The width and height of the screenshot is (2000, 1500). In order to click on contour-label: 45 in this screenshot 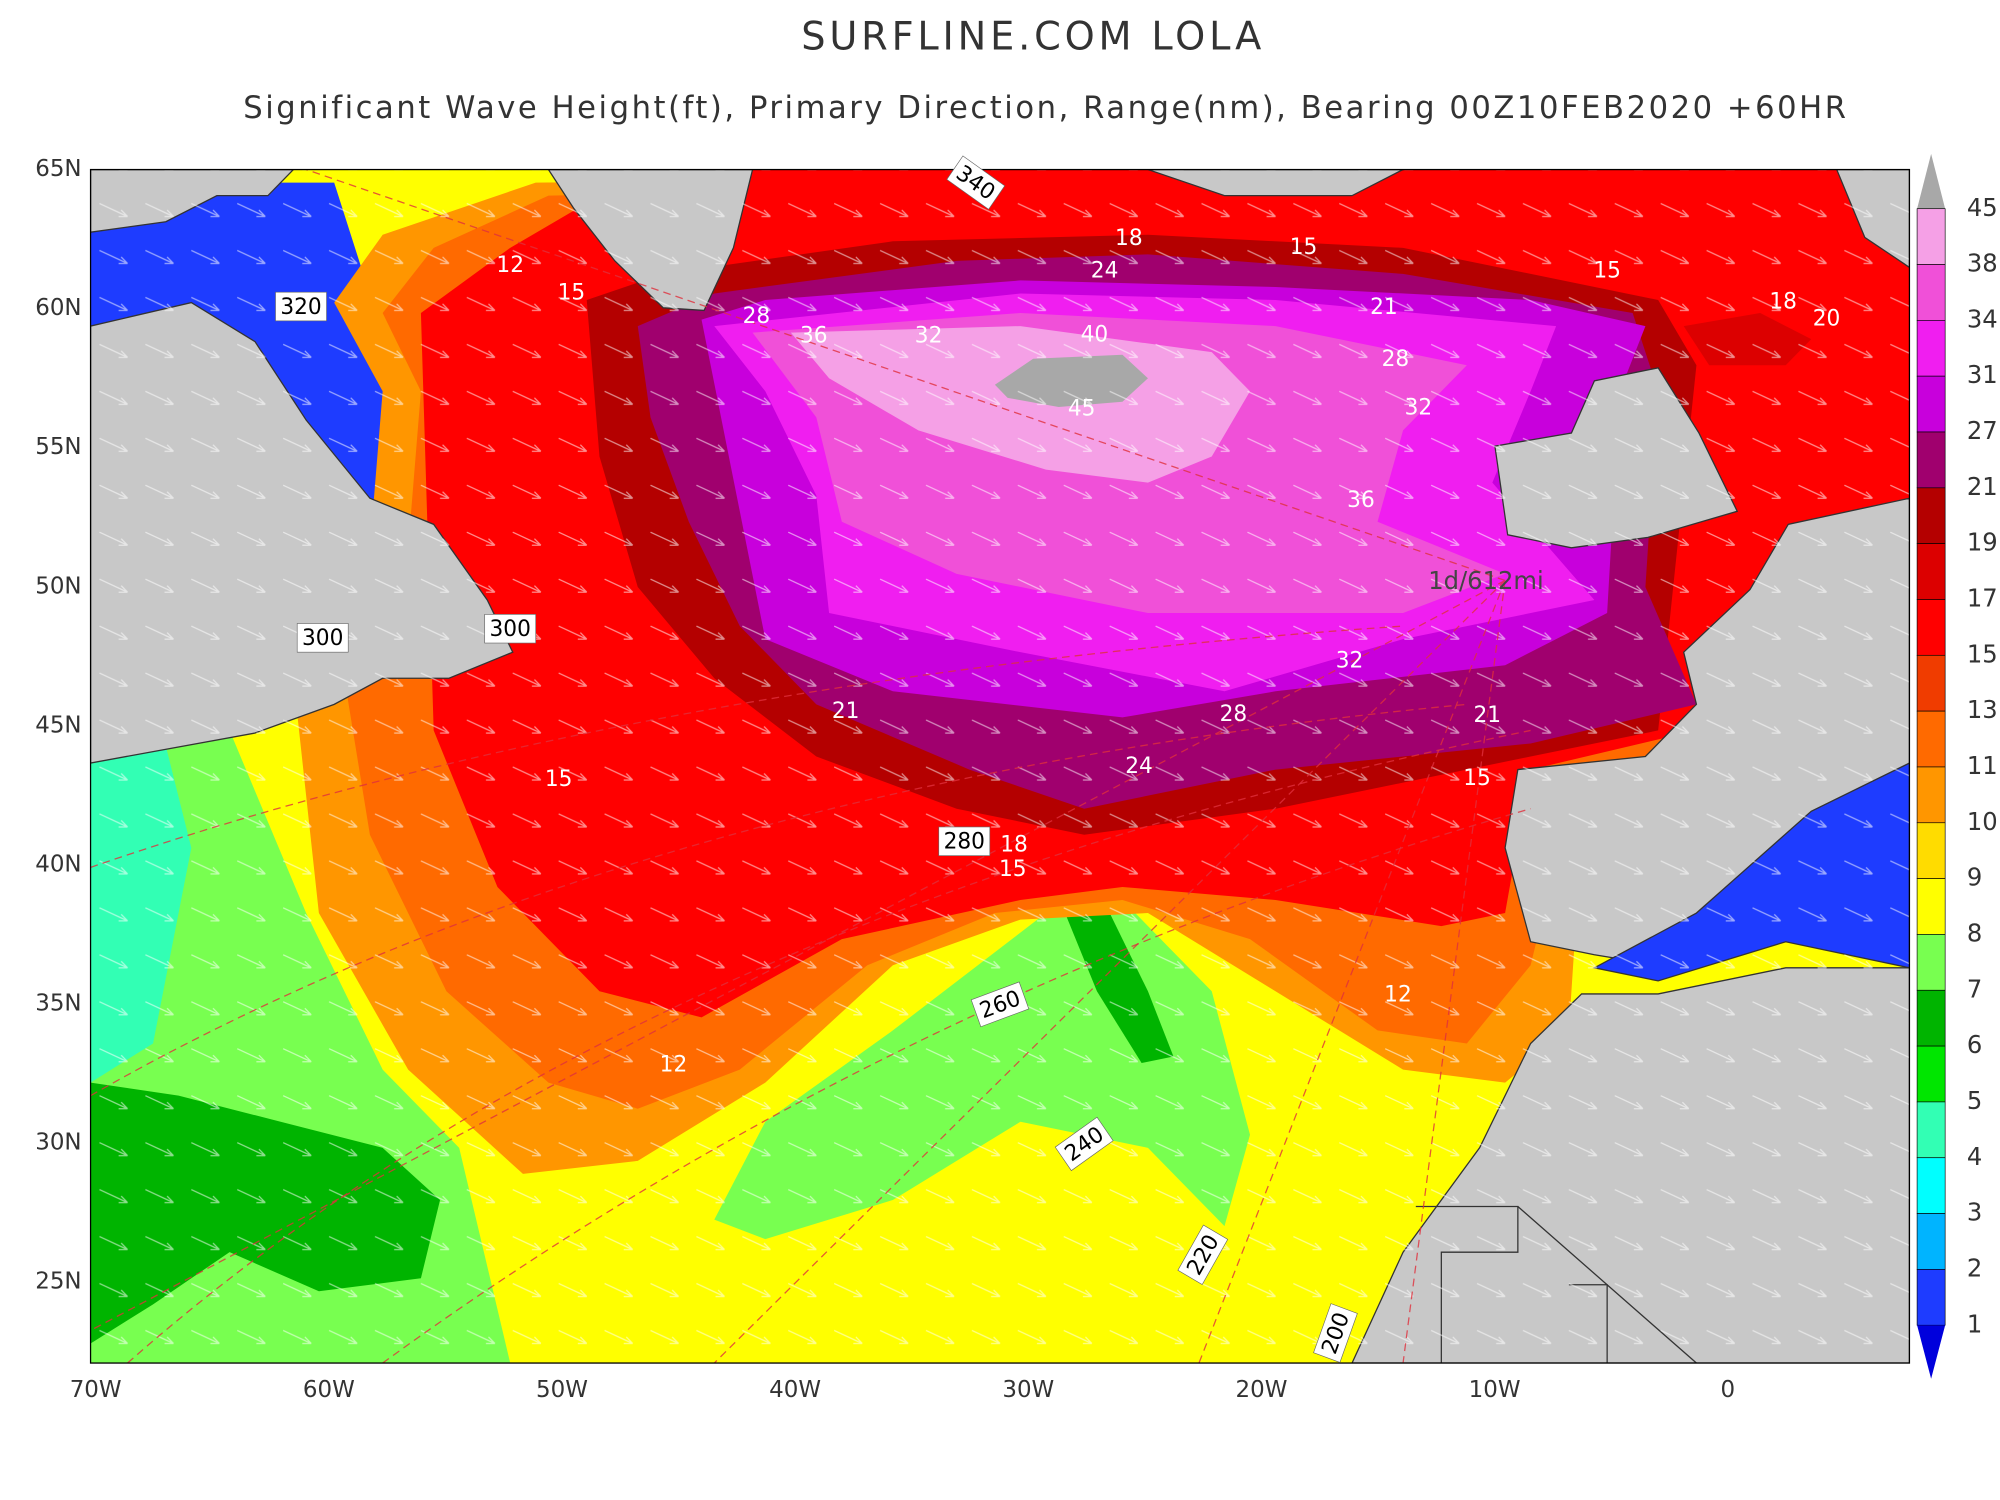, I will do `click(1082, 408)`.